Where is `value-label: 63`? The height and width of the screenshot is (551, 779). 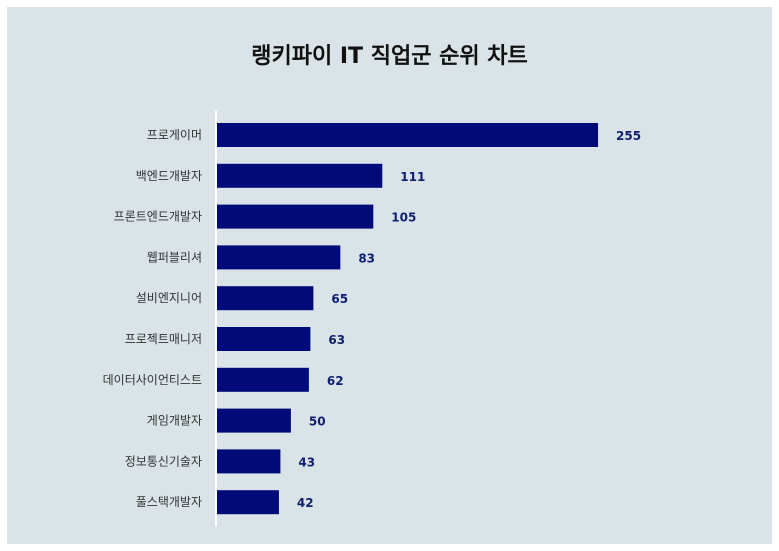 value-label: 63 is located at coordinates (336, 340).